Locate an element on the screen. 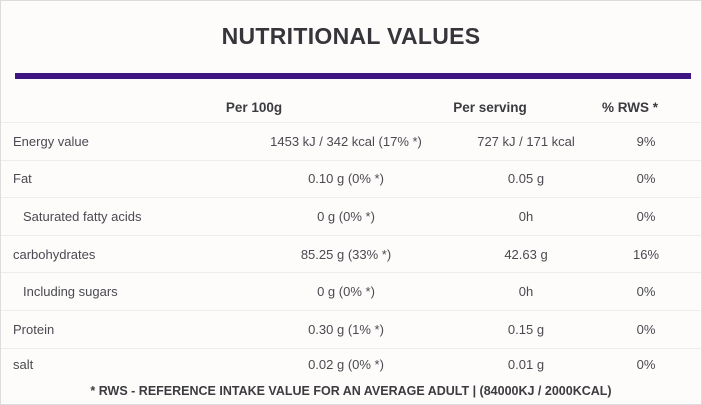 The height and width of the screenshot is (405, 702). table-row-fat: Fat 0.10 g (0% *) 0.05 g 0% is located at coordinates (351, 180).